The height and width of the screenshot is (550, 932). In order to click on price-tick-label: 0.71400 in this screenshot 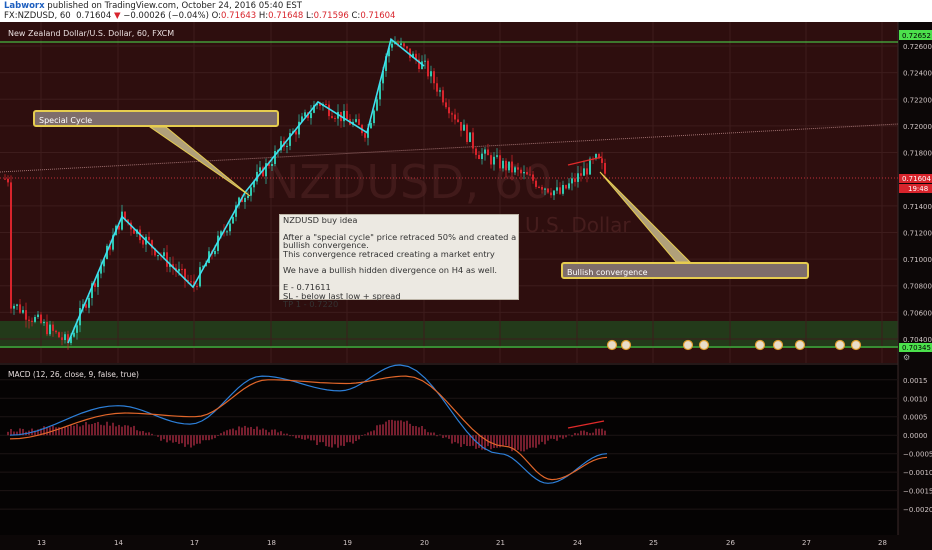, I will do `click(917, 207)`.